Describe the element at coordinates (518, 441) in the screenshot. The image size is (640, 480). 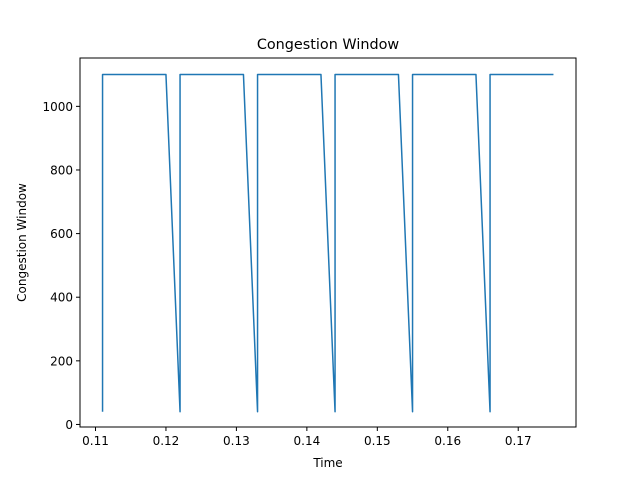
I see `x-tick-label: 0.17` at that location.